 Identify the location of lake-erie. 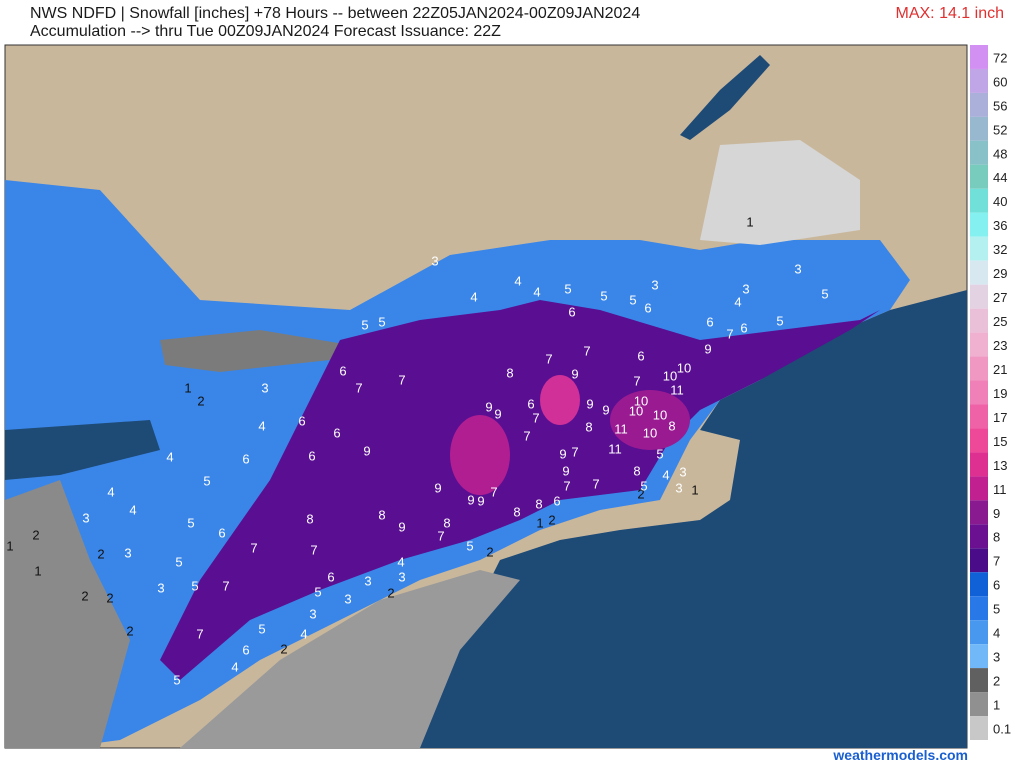
(82, 450).